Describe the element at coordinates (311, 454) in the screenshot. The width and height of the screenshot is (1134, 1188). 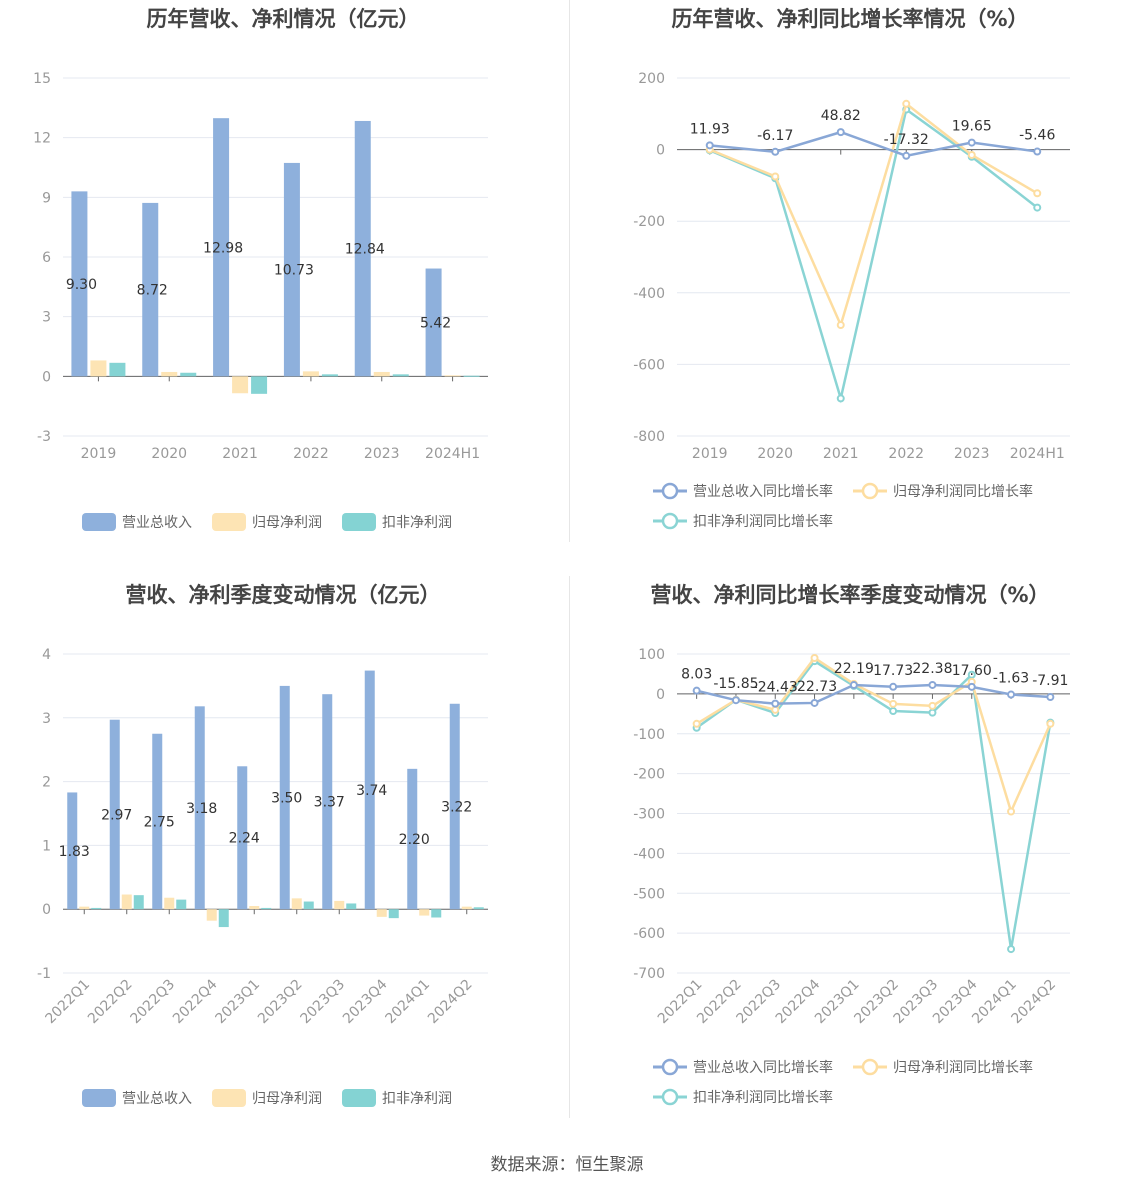
I see `annual_amount-x-tick-label: 2022` at that location.